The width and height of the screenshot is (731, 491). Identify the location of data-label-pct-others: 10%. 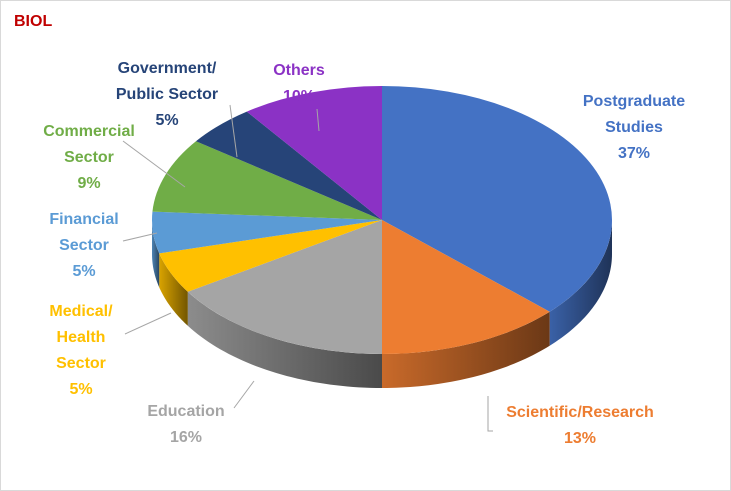
(299, 96).